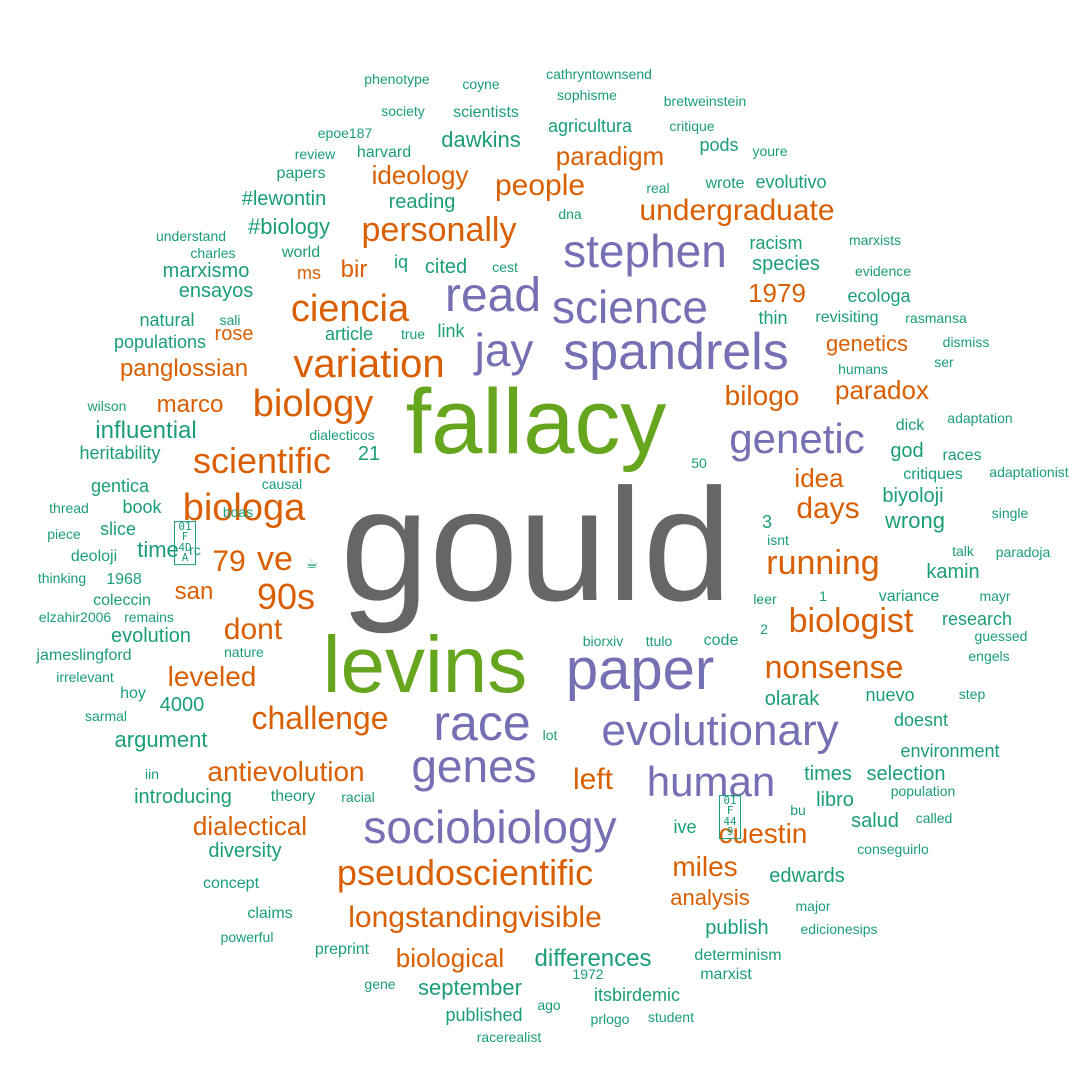 This screenshot has height=1091, width=1091. Describe the element at coordinates (658, 188) in the screenshot. I see `word-real: real` at that location.